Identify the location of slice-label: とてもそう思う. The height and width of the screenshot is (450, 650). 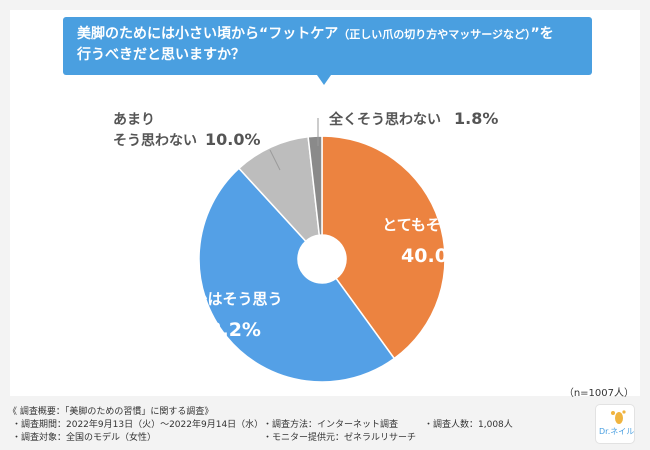
(434, 225).